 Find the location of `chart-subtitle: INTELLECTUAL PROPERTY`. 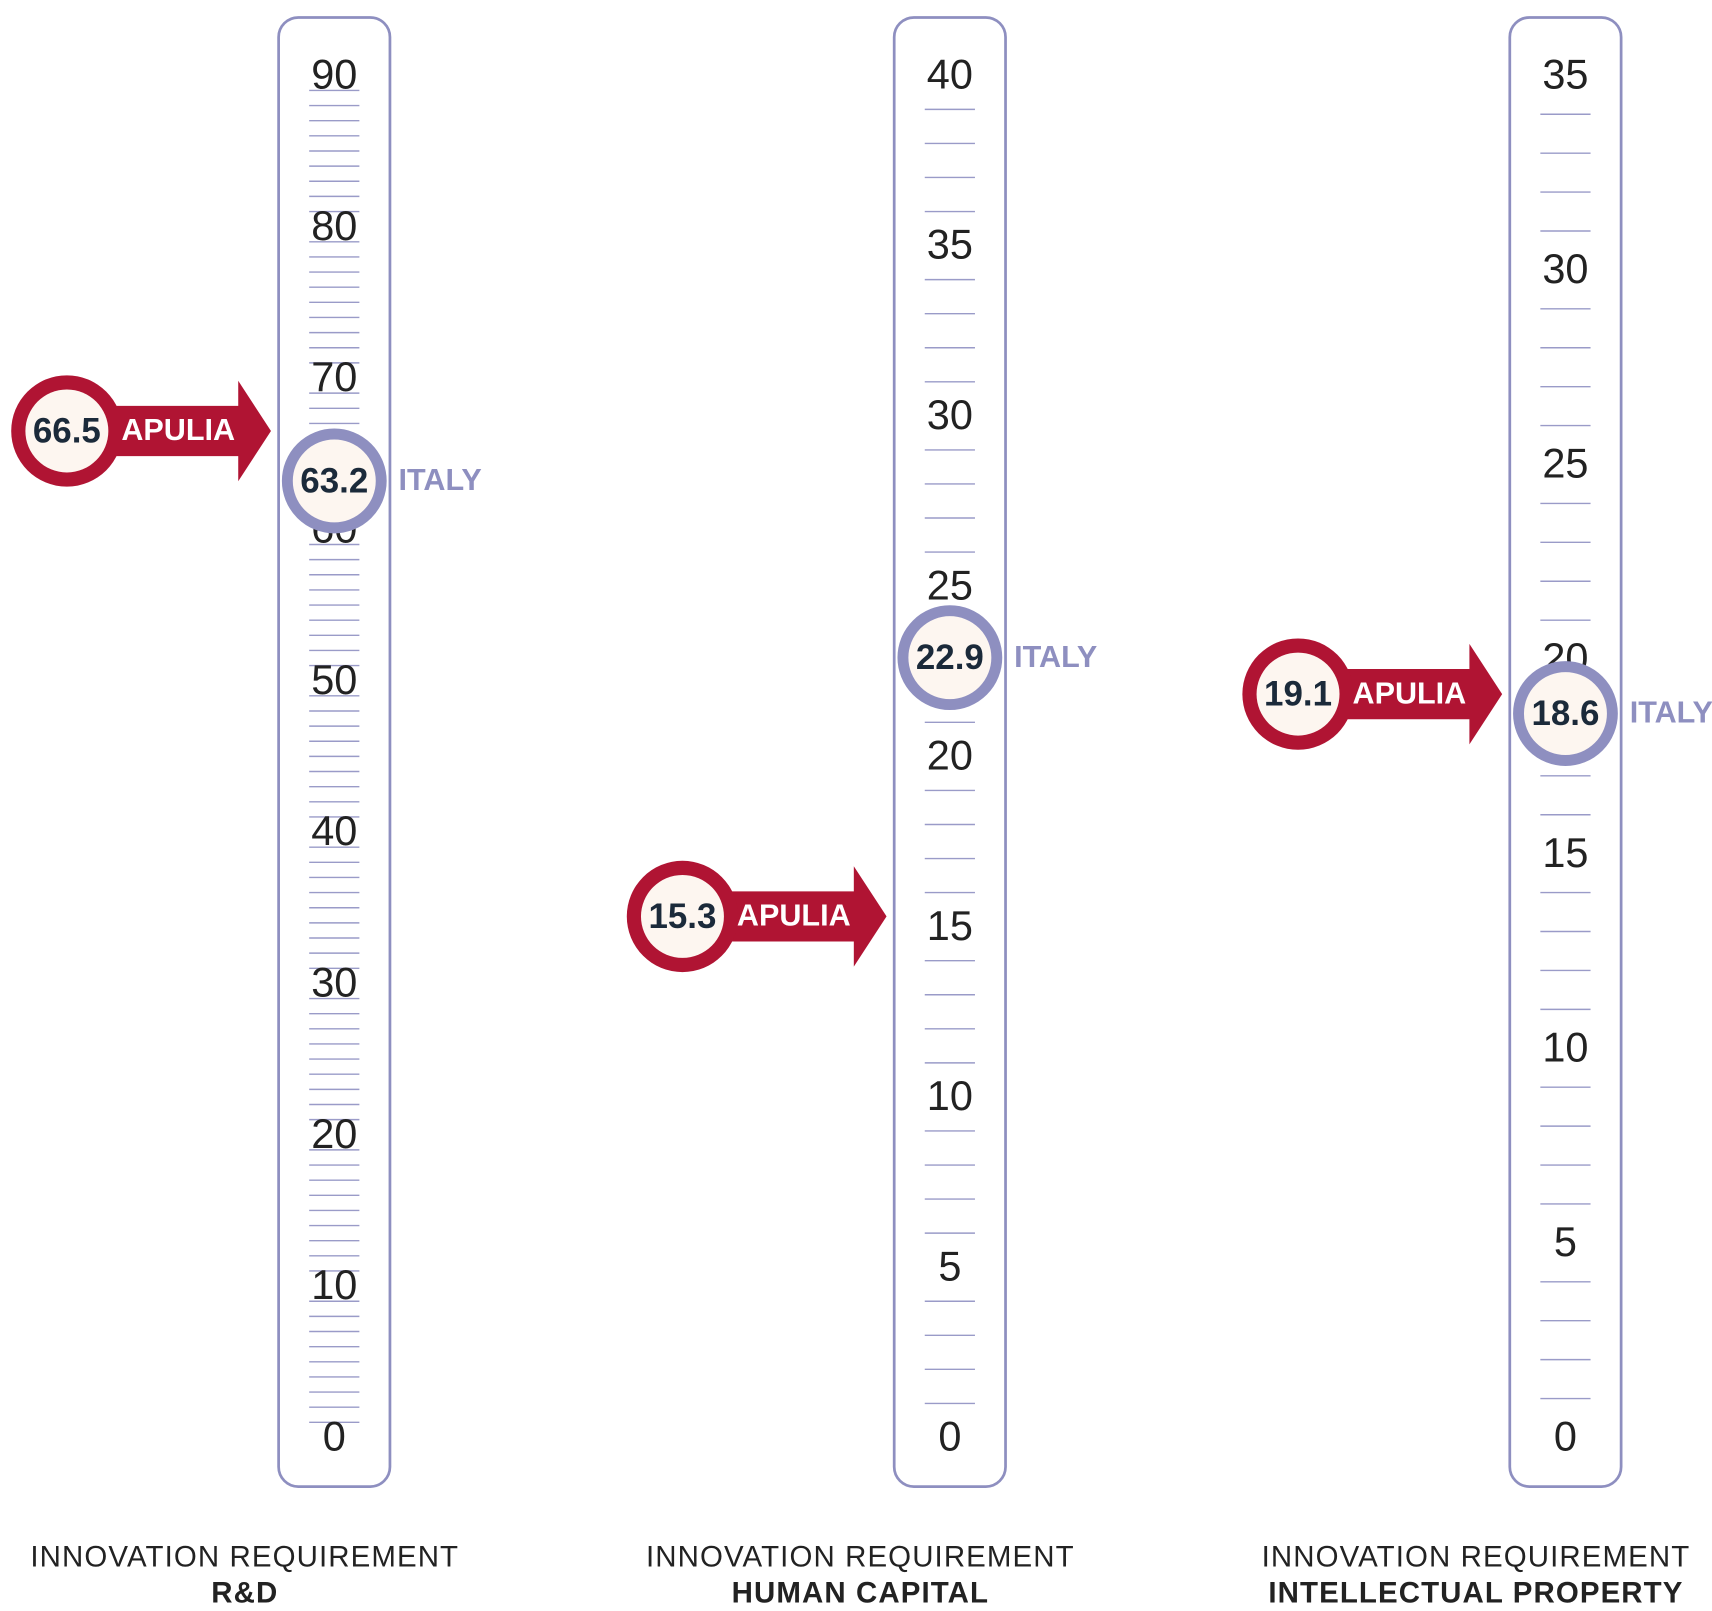

chart-subtitle: INTELLECTUAL PROPERTY is located at coordinates (1475, 1592).